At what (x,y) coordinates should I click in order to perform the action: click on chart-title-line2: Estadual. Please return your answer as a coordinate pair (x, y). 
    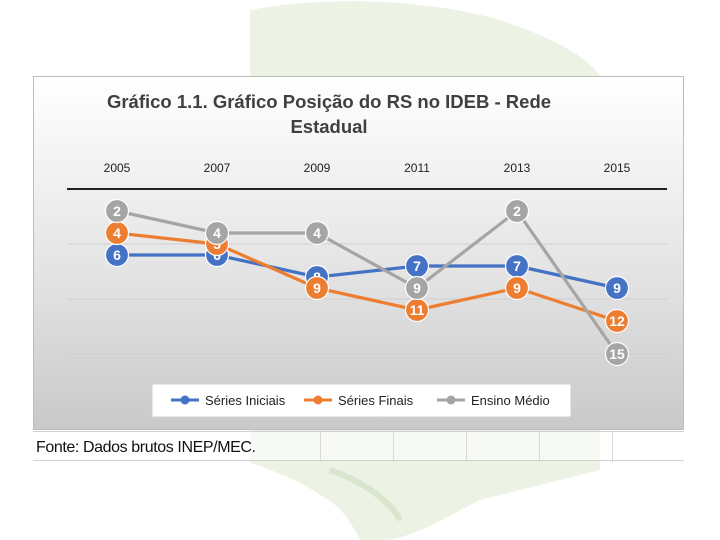
    Looking at the image, I should click on (328, 126).